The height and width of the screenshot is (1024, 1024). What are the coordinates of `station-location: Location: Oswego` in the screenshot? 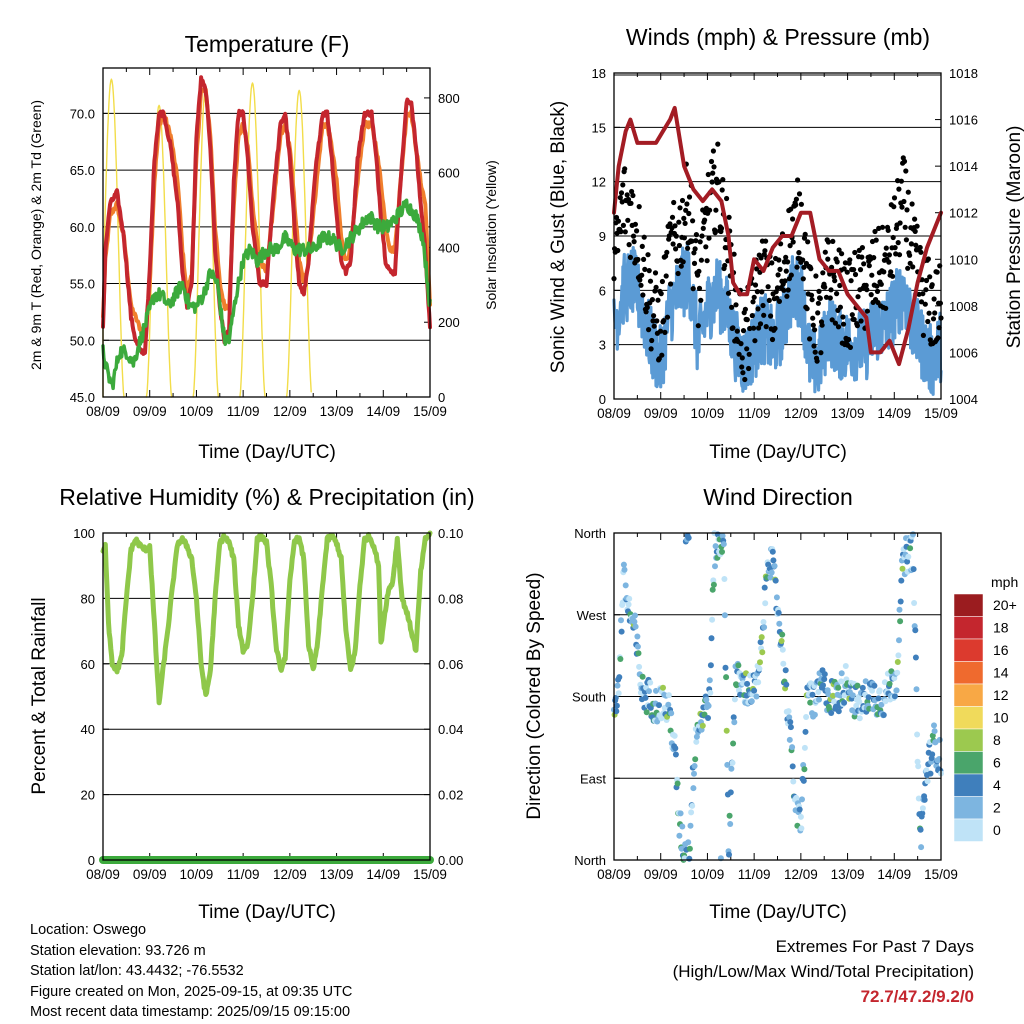 It's located at (88, 930).